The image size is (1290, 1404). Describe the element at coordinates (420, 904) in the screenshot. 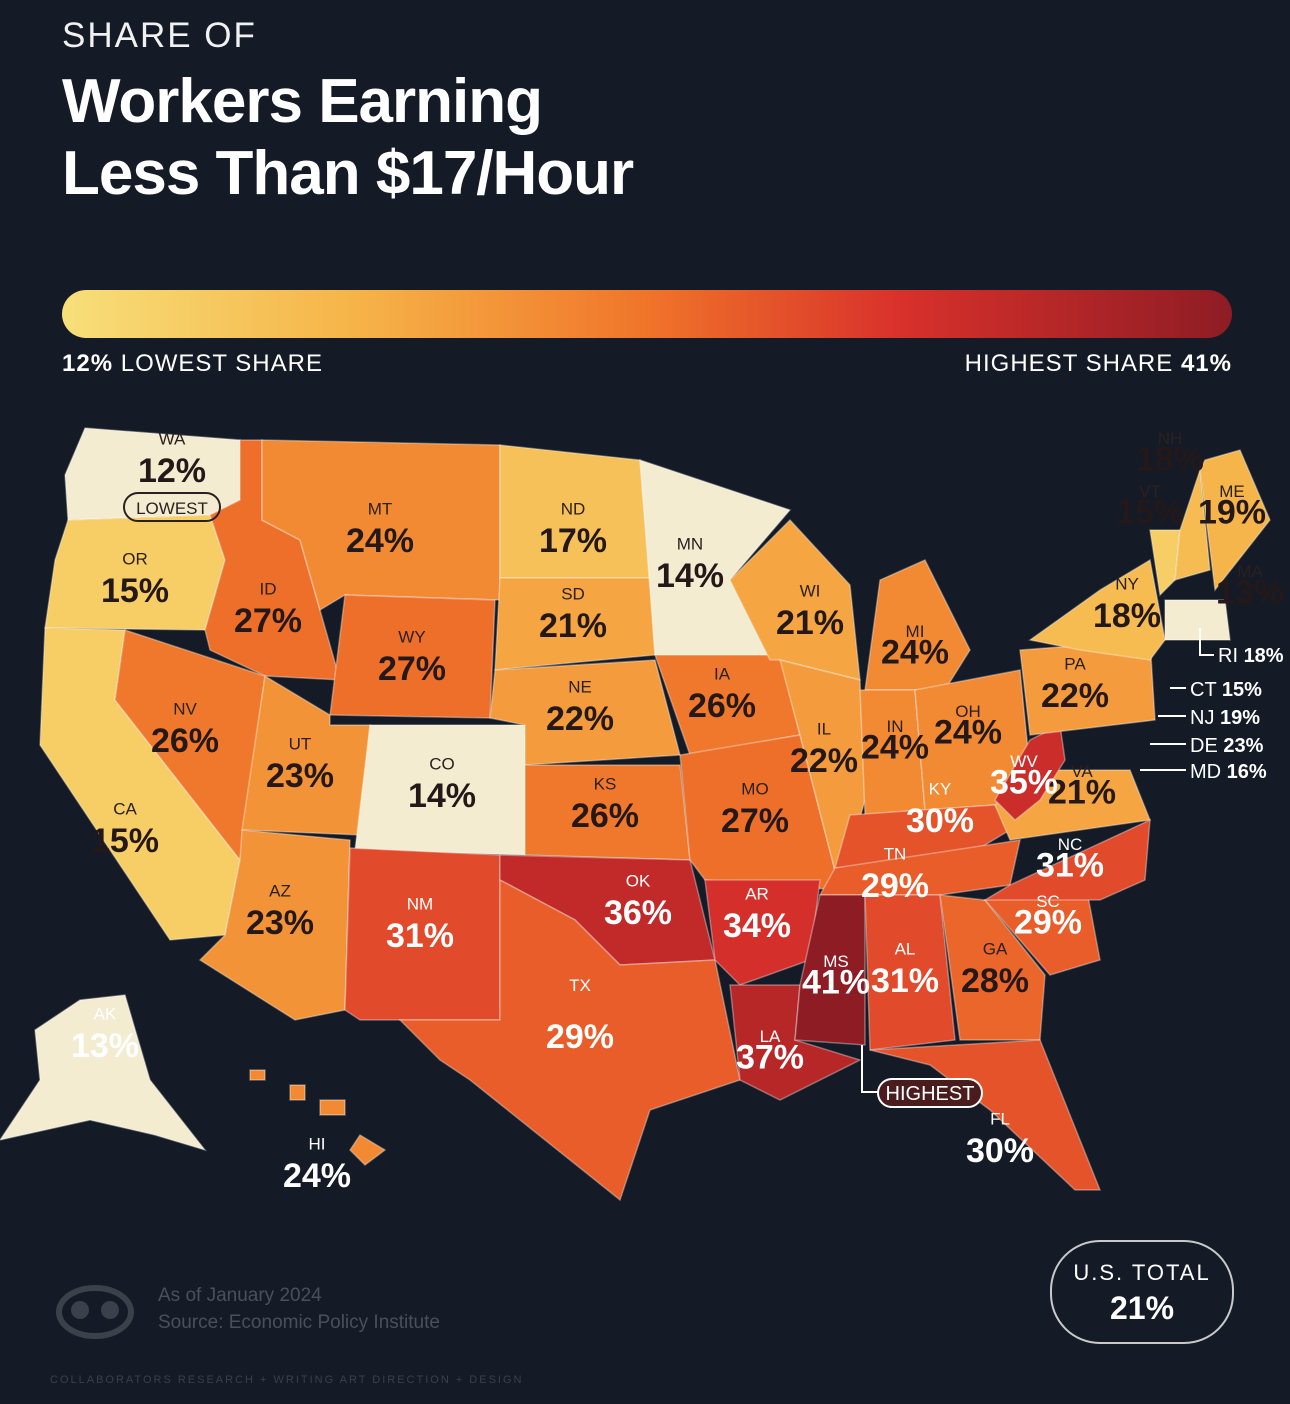

I see `state-abbr-nm: NM` at that location.